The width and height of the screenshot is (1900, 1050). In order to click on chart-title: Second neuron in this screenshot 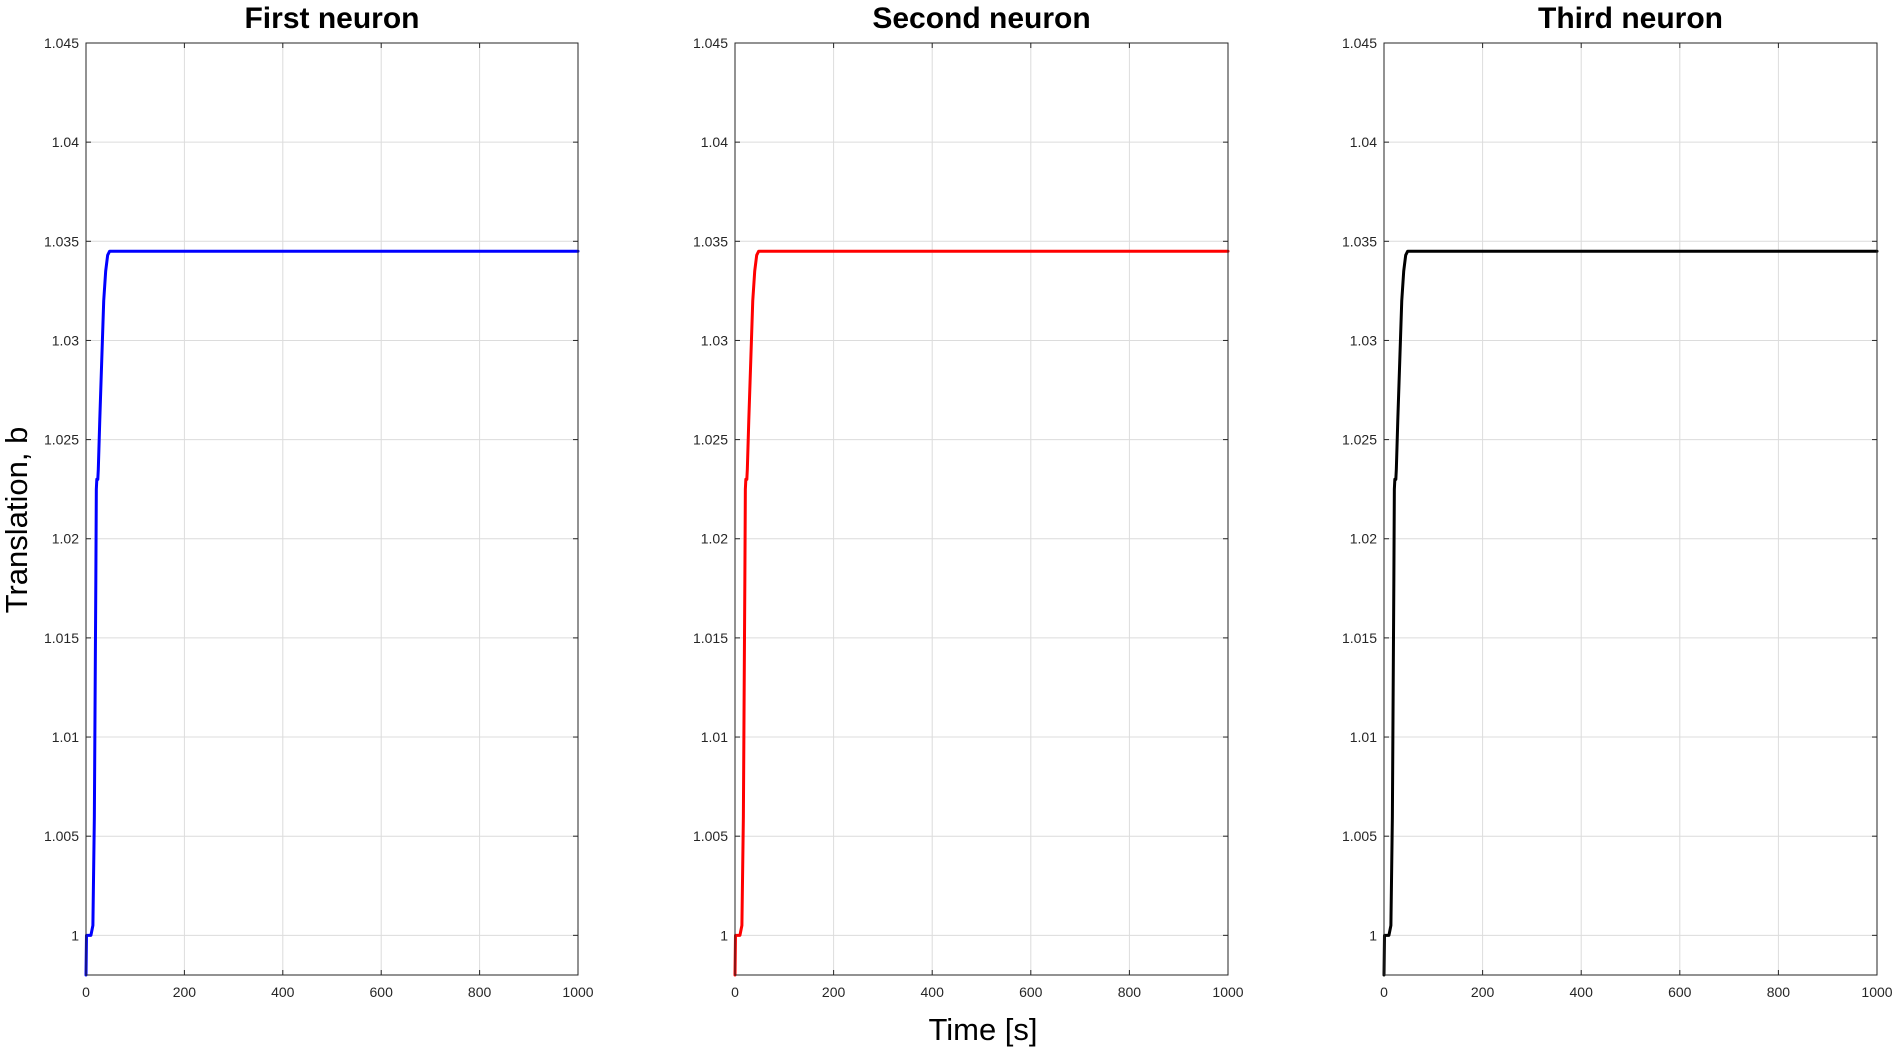, I will do `click(981, 18)`.